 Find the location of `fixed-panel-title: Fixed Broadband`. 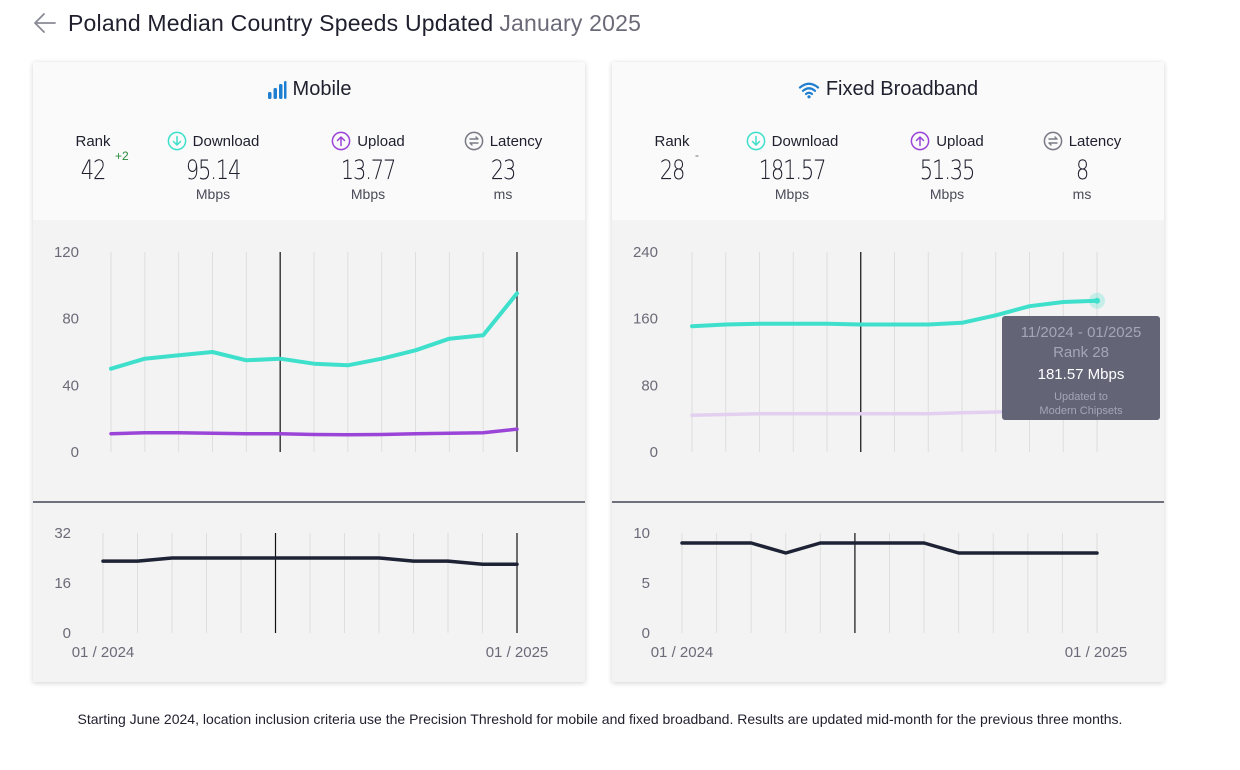

fixed-panel-title: Fixed Broadband is located at coordinates (888, 89).